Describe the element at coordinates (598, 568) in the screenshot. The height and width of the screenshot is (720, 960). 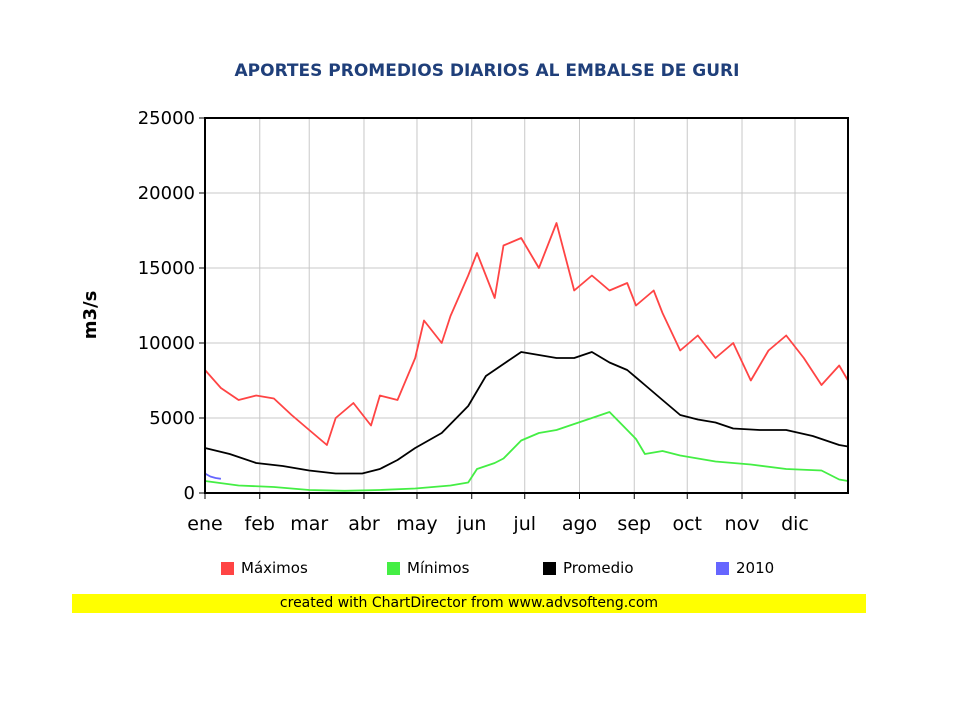
I see `legend-label-promedio: Promedio` at that location.